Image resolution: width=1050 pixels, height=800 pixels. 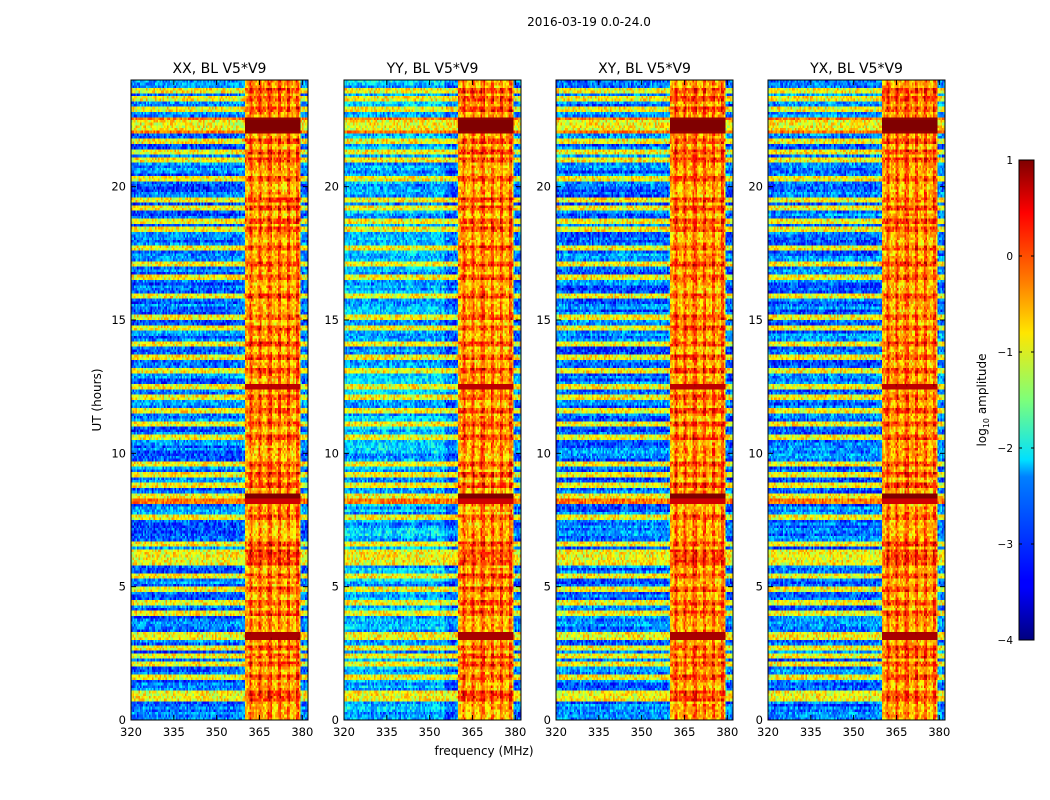 I want to click on colorbar-tick-label: −4, so click(x=1006, y=641).